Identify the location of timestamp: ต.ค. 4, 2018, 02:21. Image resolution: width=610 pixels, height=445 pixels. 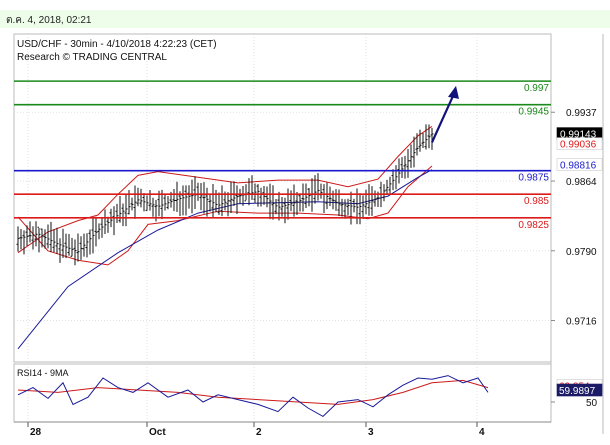
(49, 20).